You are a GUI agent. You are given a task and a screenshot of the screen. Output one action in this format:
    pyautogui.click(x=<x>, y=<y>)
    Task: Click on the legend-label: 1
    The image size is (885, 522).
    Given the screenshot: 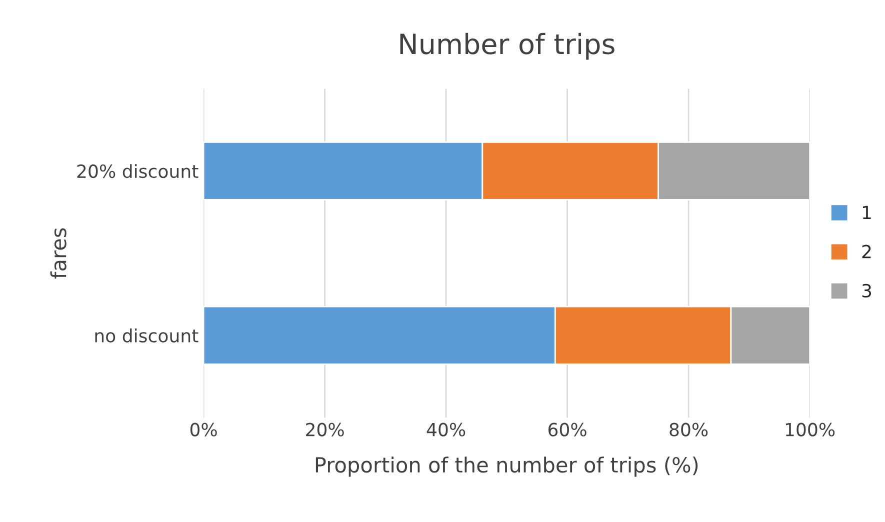 What is the action you would take?
    pyautogui.click(x=866, y=213)
    